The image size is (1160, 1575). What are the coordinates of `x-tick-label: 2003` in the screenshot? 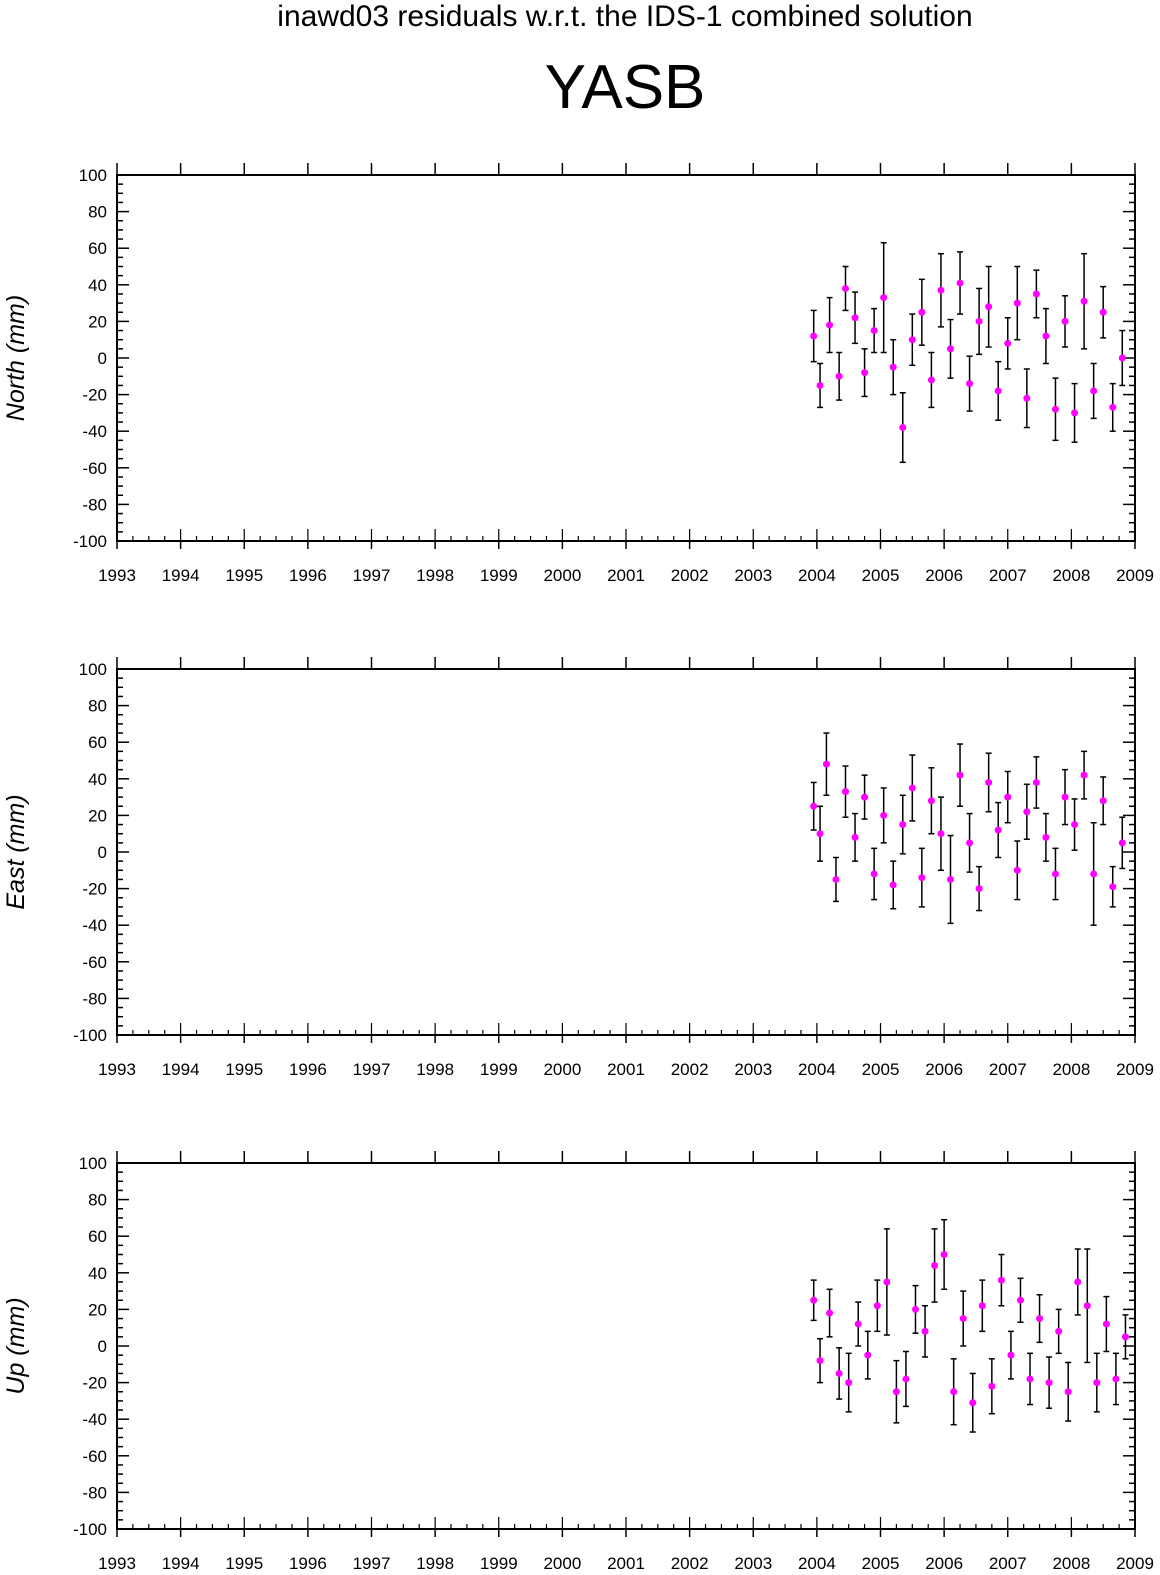 It's located at (753, 1563).